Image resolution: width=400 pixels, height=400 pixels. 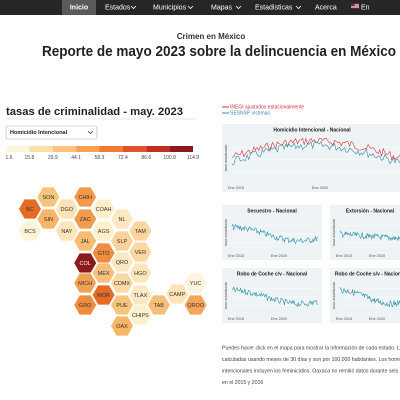 I want to click on state-label: DGO, so click(x=67, y=210).